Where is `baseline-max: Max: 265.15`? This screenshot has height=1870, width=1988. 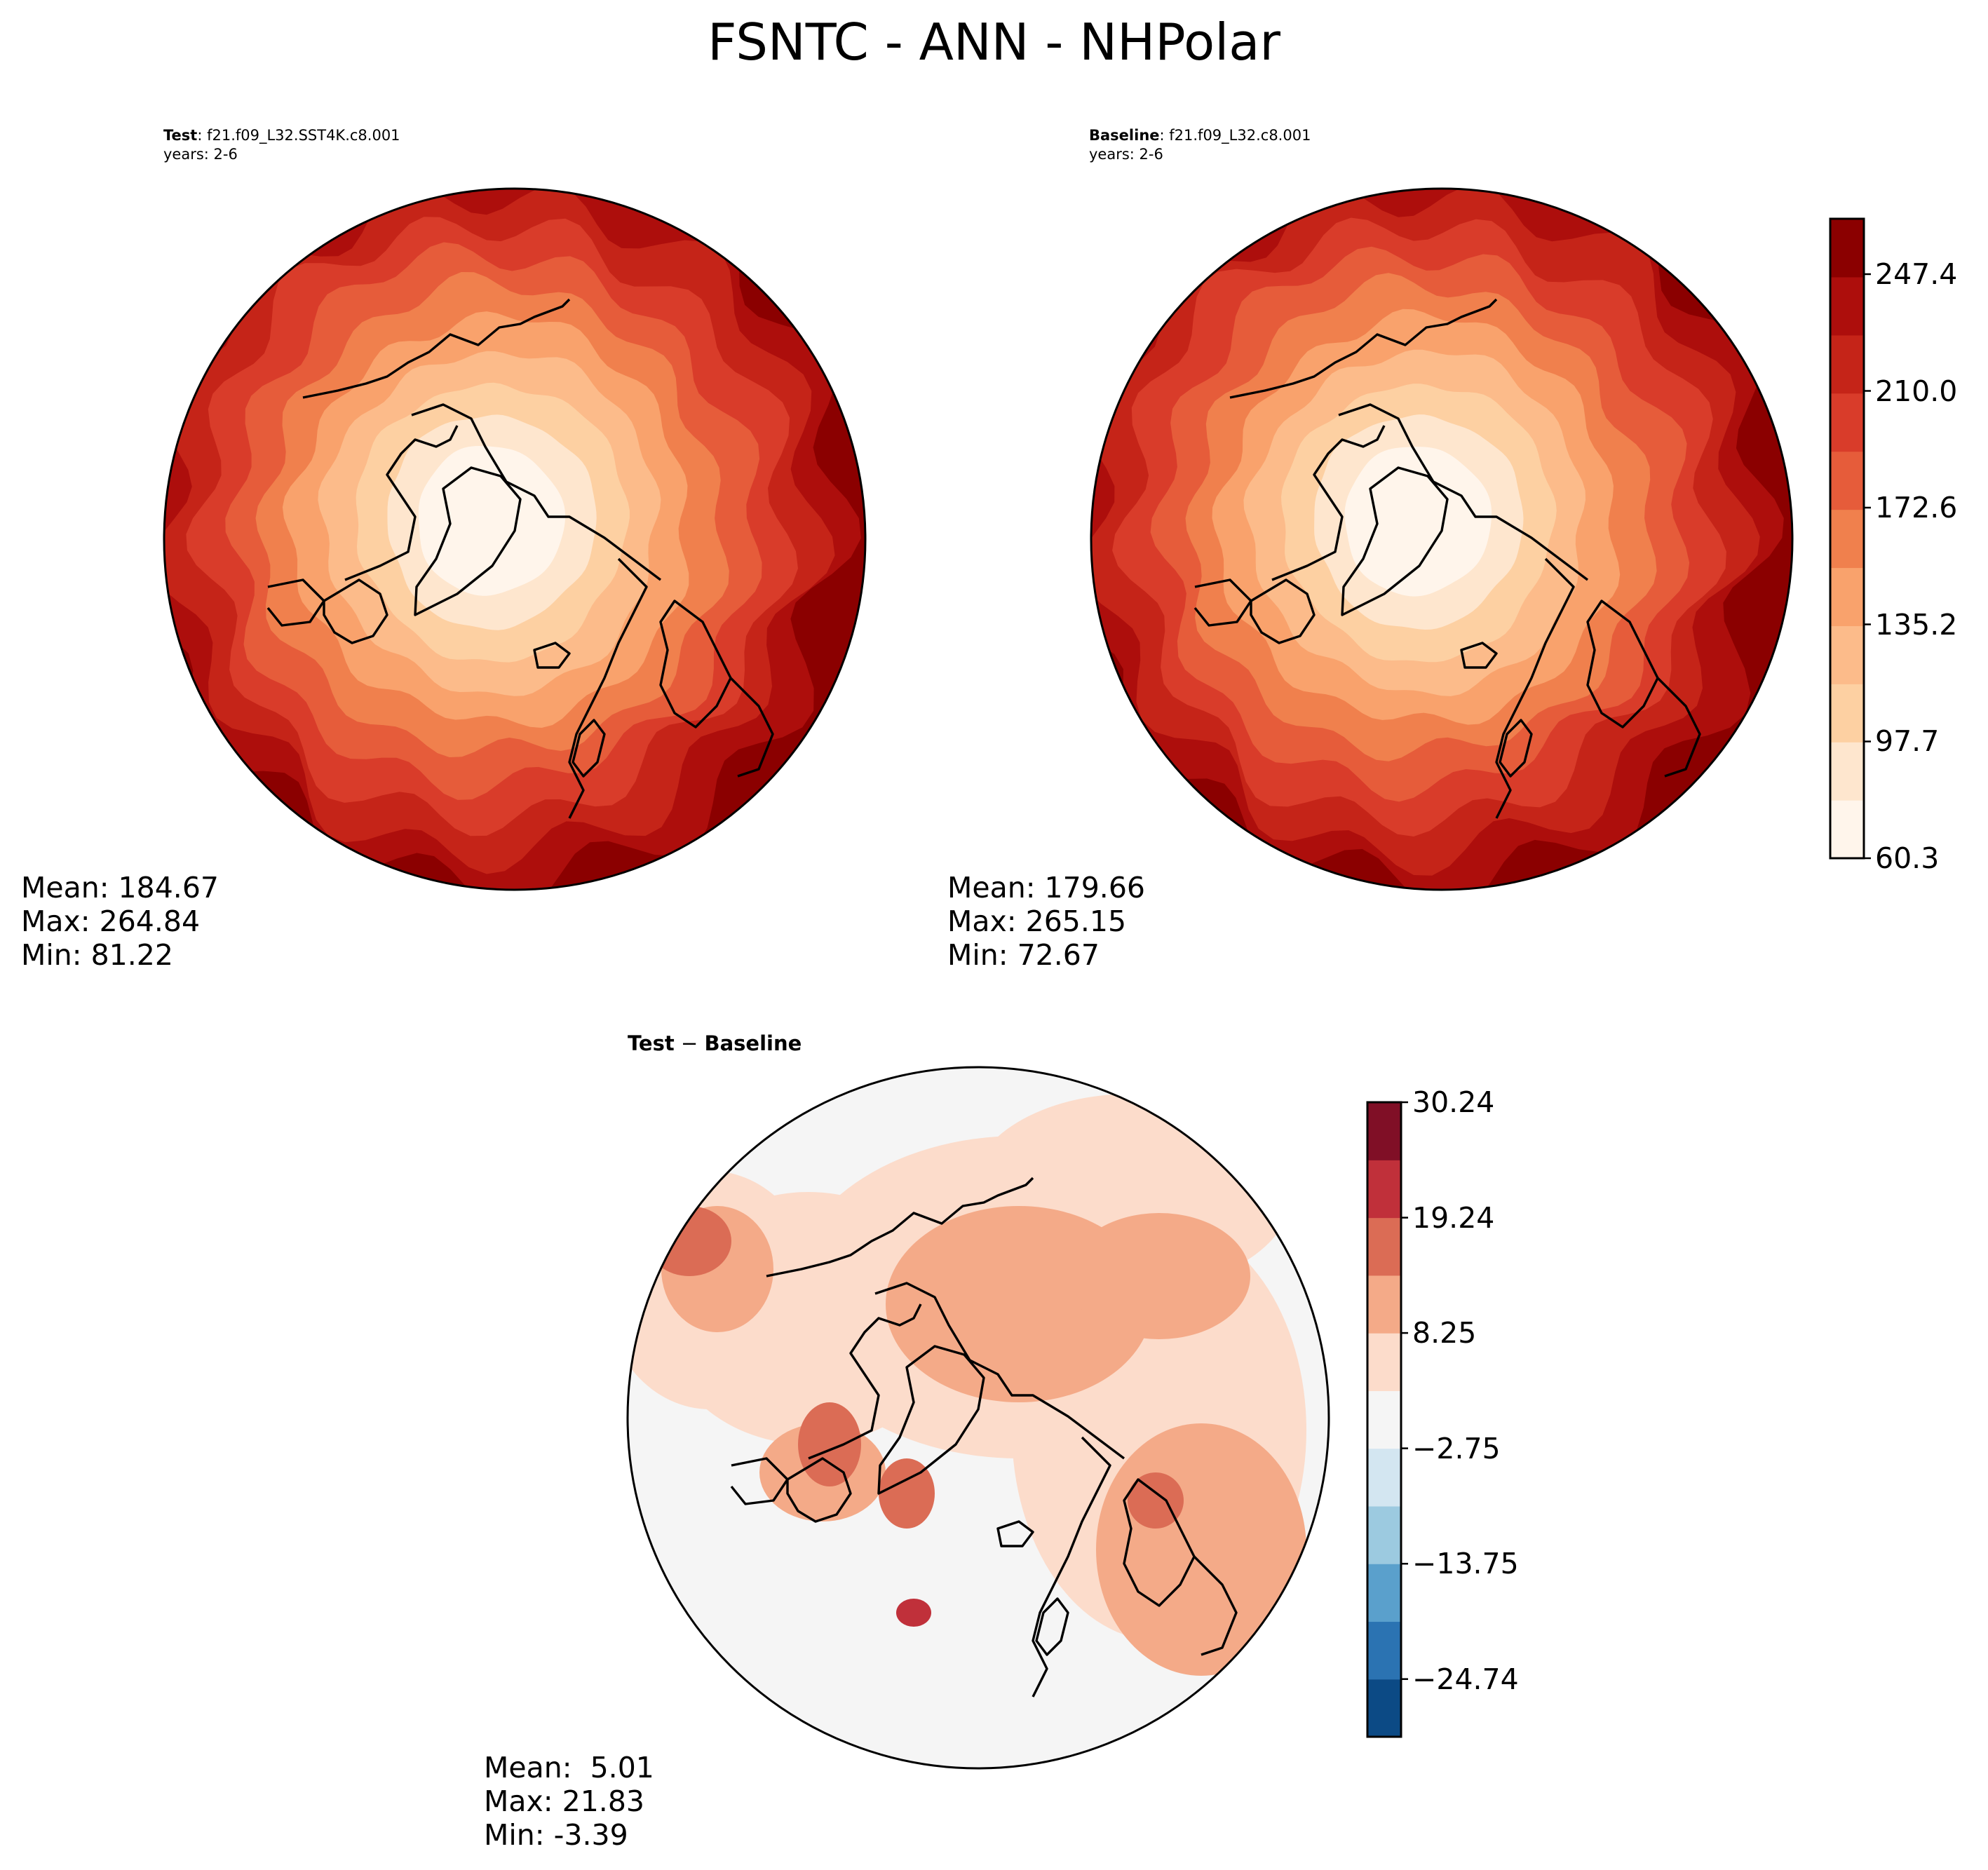 baseline-max: Max: 265.15 is located at coordinates (1037, 921).